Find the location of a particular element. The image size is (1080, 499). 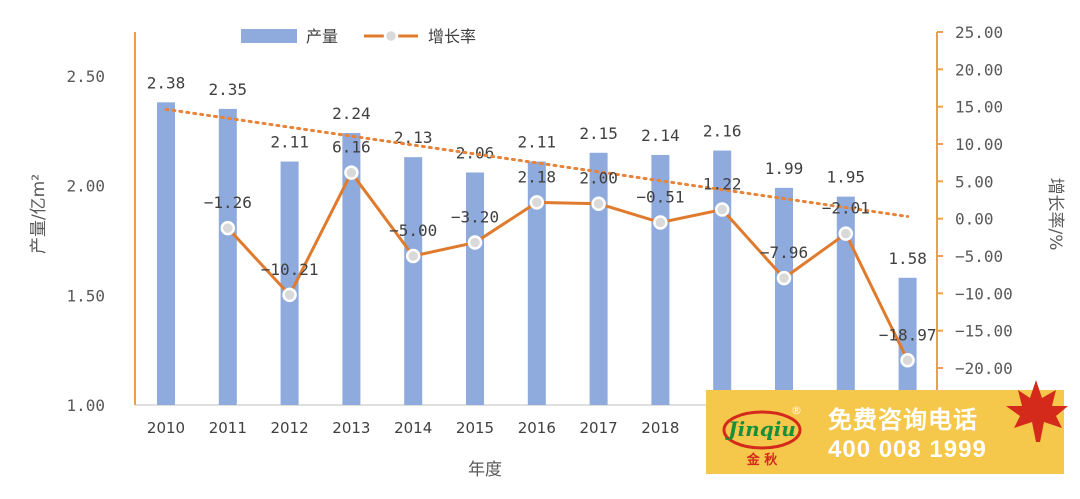

hotline-banner: Jinqiu ® 金 秋 免费咨询电话 400 008 1999 is located at coordinates (885, 432).